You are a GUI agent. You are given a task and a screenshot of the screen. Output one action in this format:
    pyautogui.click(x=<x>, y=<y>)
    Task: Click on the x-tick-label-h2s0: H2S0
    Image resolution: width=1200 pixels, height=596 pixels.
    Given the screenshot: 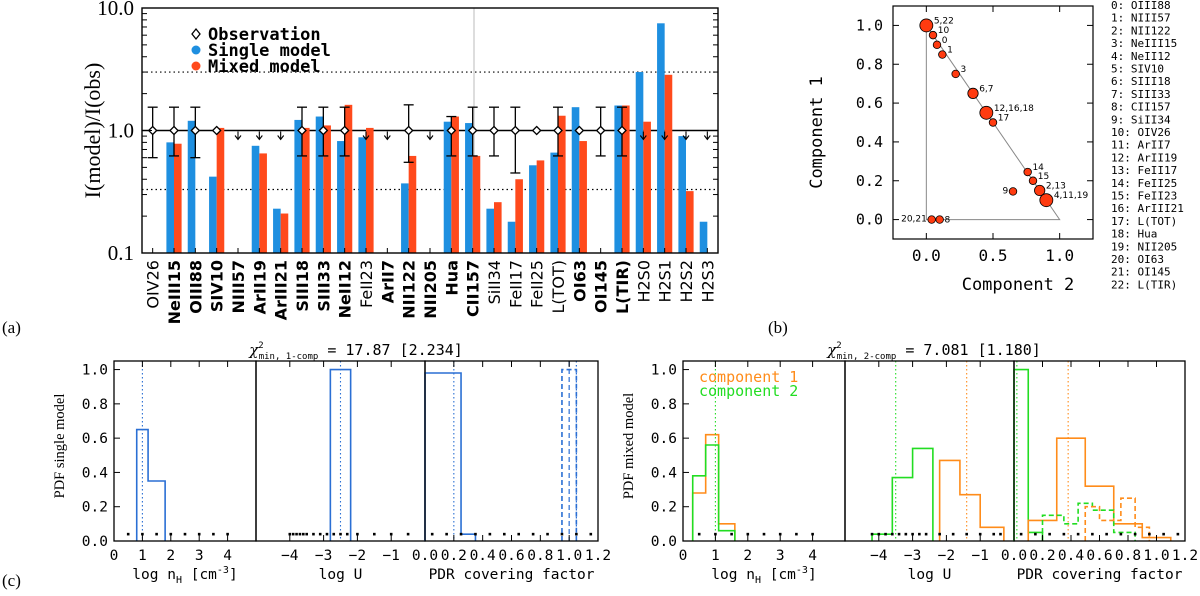 What is the action you would take?
    pyautogui.click(x=643, y=281)
    